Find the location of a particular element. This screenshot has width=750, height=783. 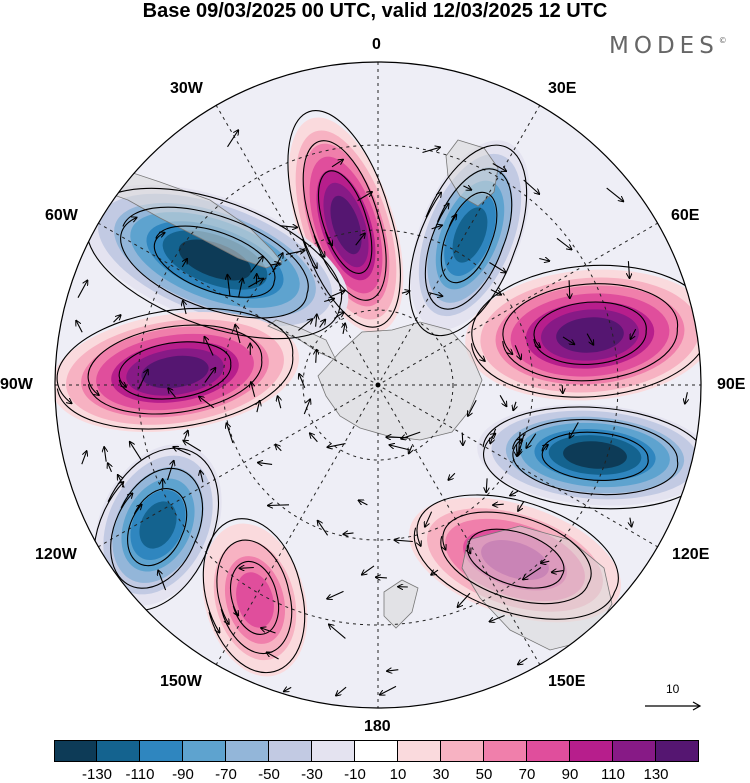

lon-label-90w: 90W is located at coordinates (16, 384).